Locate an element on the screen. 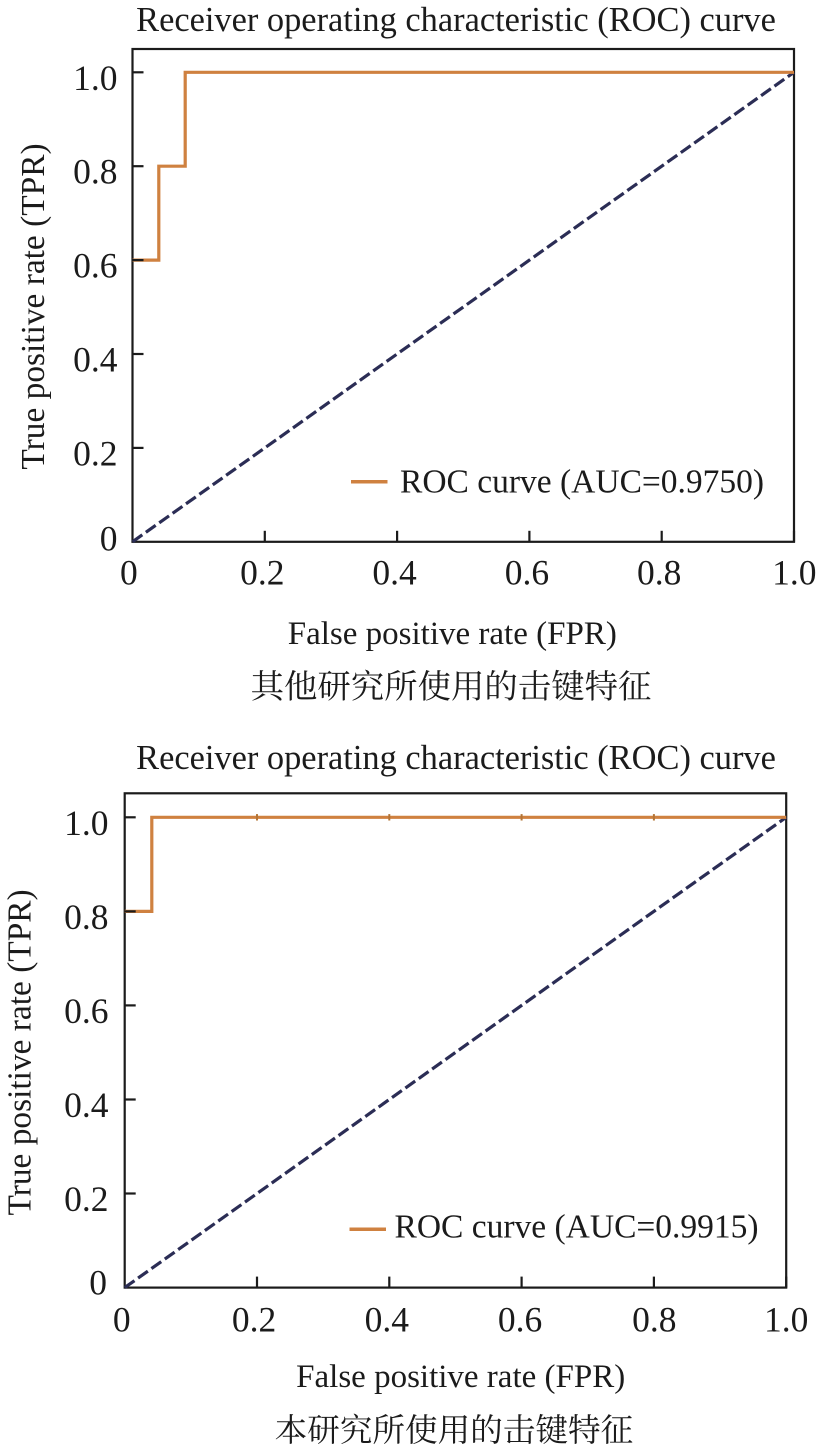 Image resolution: width=827 pixels, height=1453 pixels. svg-text: ROC curve (AUC=0.9915) is located at coordinates (577, 1227).